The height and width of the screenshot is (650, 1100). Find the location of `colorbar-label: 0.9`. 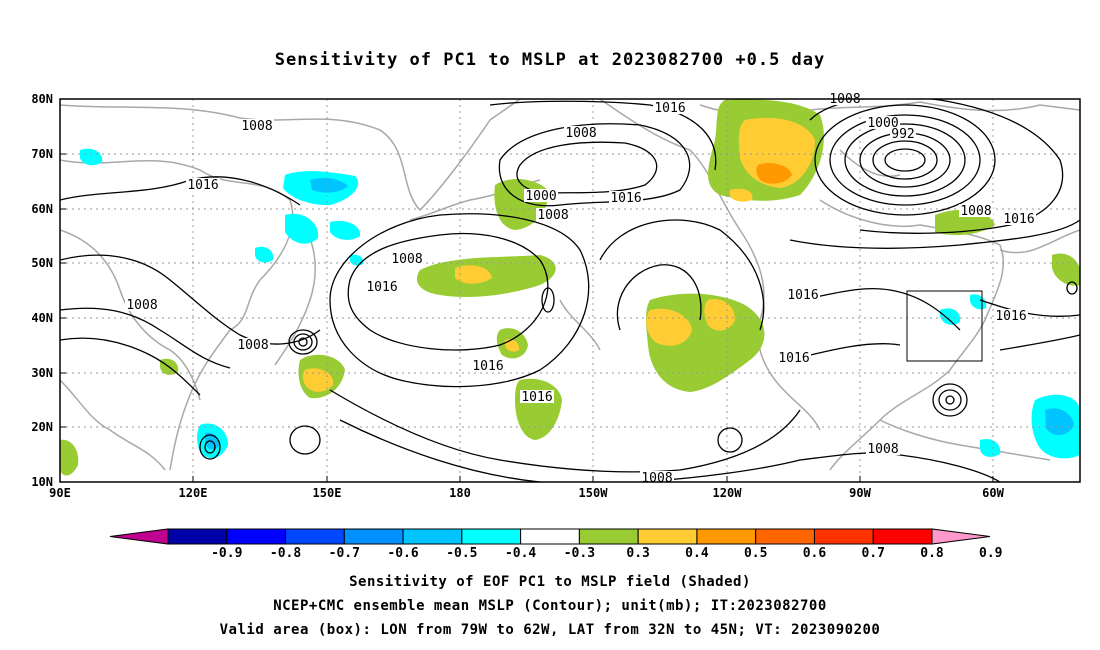

colorbar-label: 0.9 is located at coordinates (990, 553).